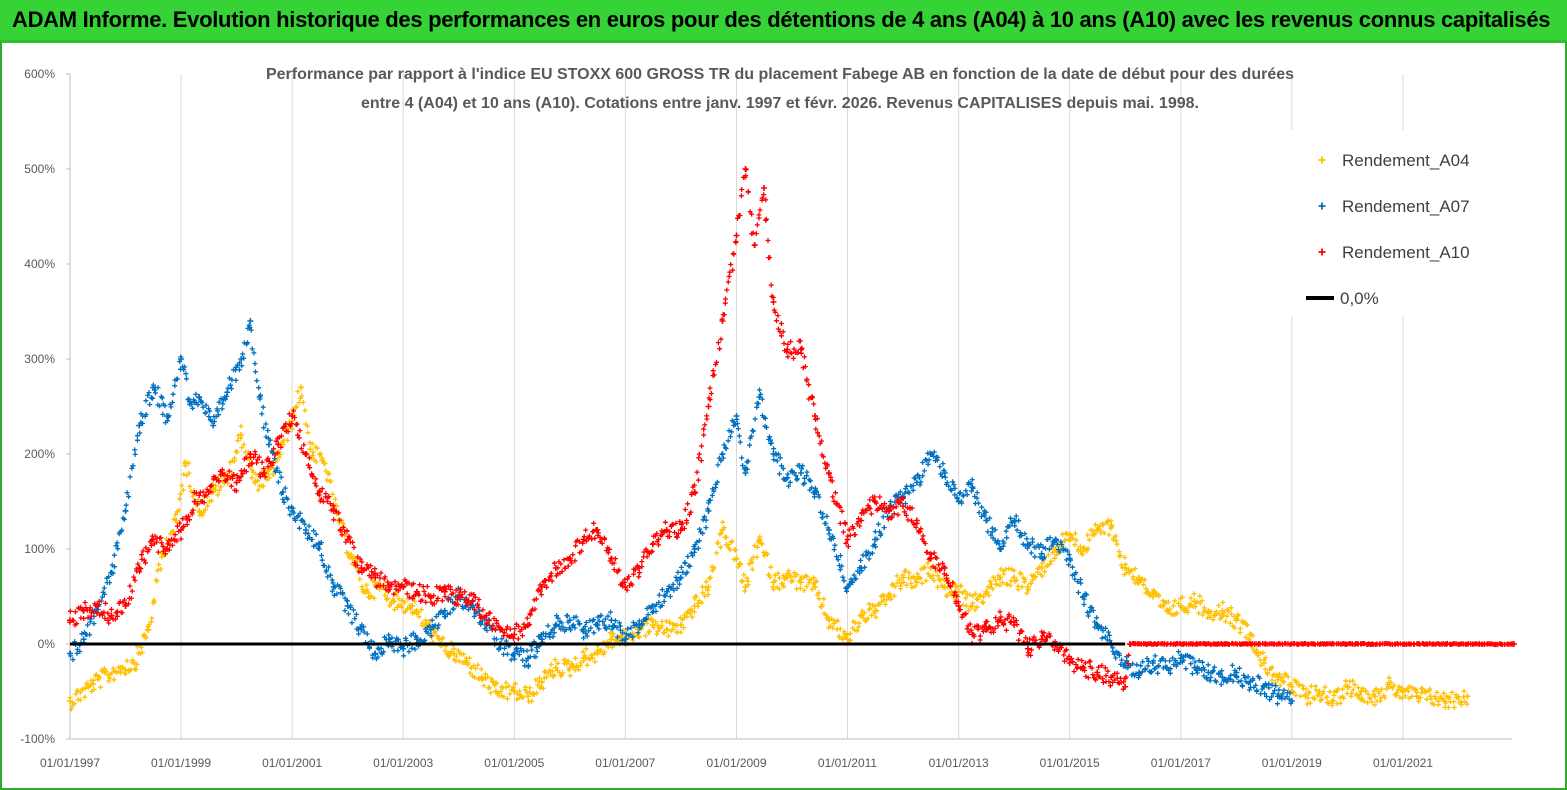 This screenshot has width=1567, height=790. I want to click on legend-label: Rendement_A10, so click(1406, 252).